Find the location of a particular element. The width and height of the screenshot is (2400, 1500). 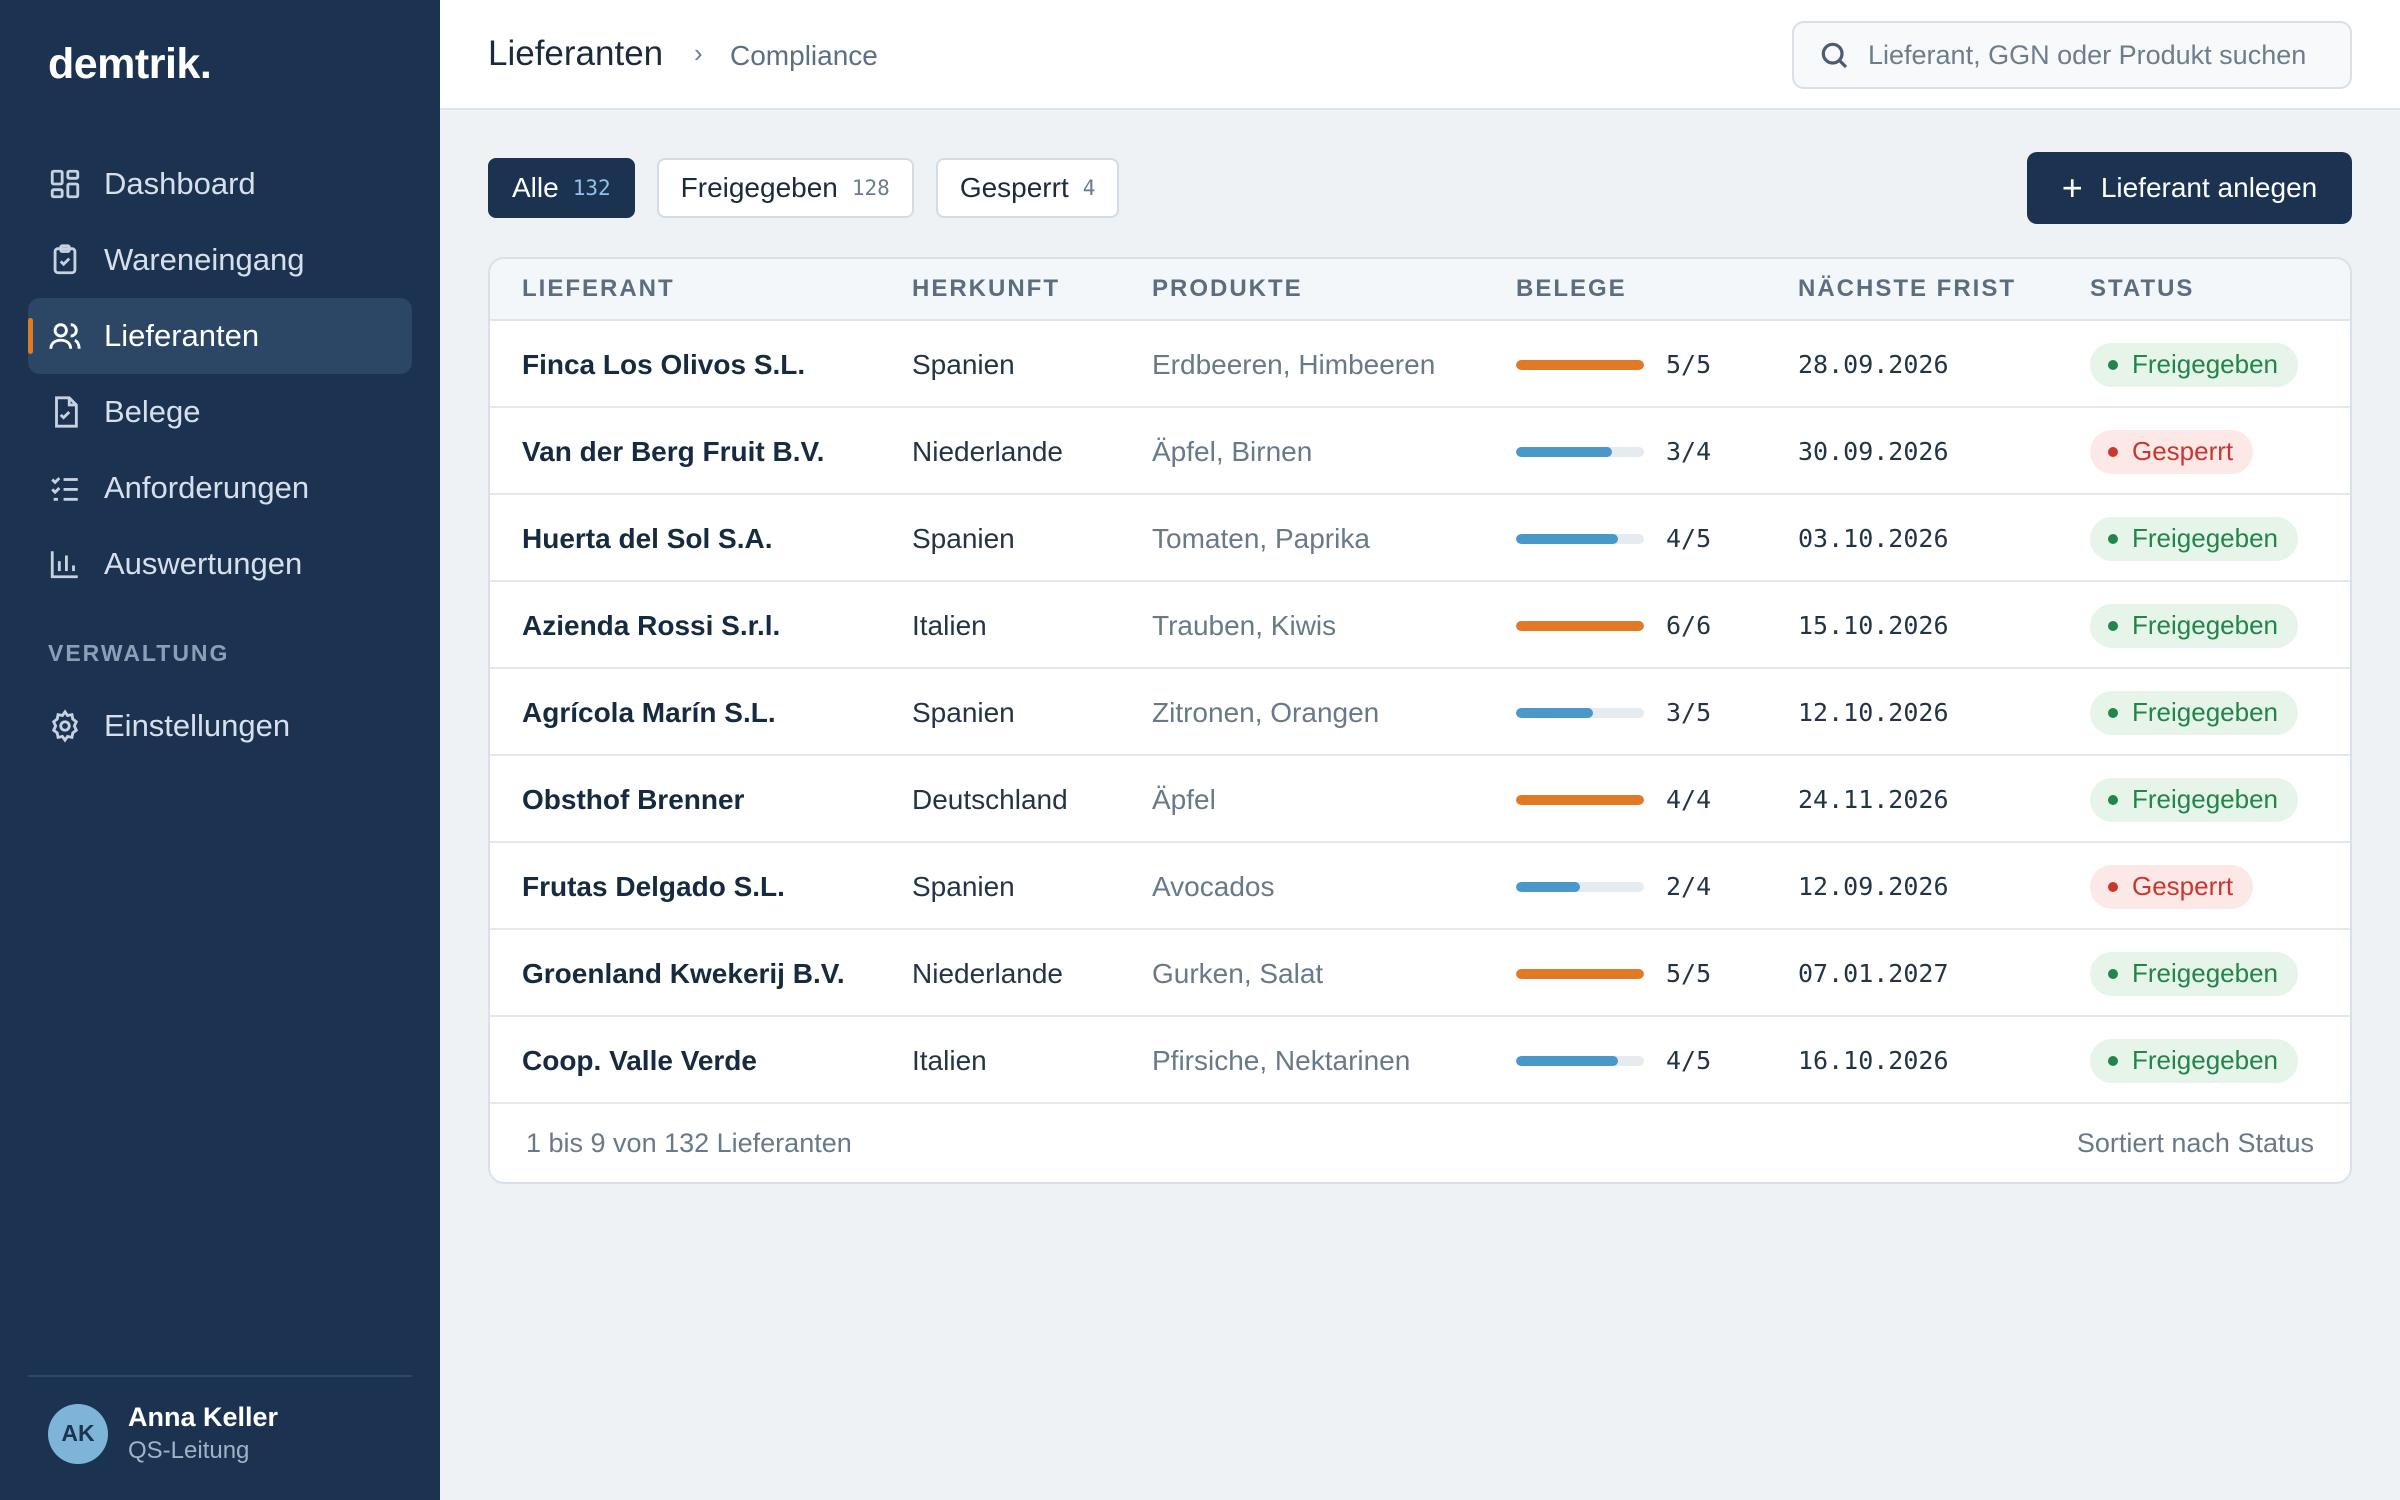

documents-progress: 4/4 is located at coordinates (1613, 799).